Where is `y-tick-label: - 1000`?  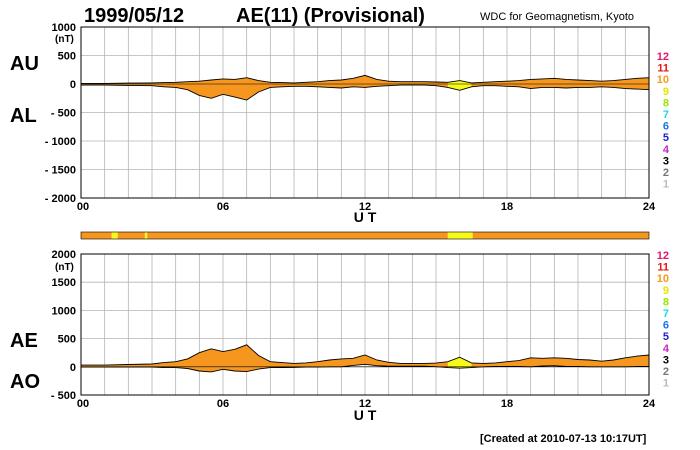
y-tick-label: - 1000 is located at coordinates (60, 142).